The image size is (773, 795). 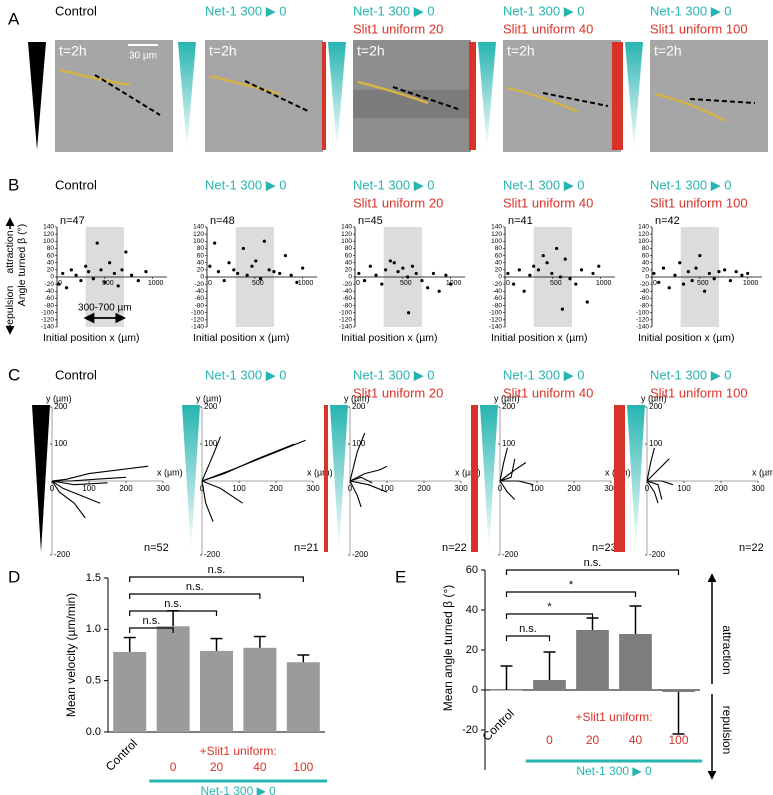 I want to click on x-tick-label: 300, so click(x=611, y=488).